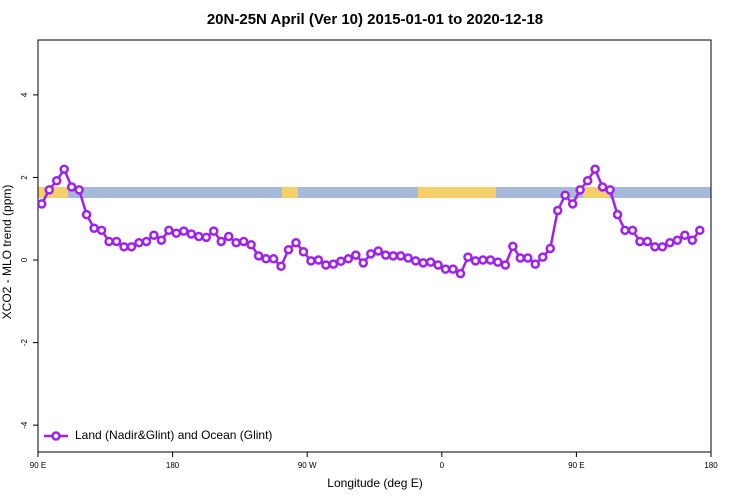  I want to click on legend-label: Land (Nadir&Glint) and Ocean (Glint), so click(173, 435).